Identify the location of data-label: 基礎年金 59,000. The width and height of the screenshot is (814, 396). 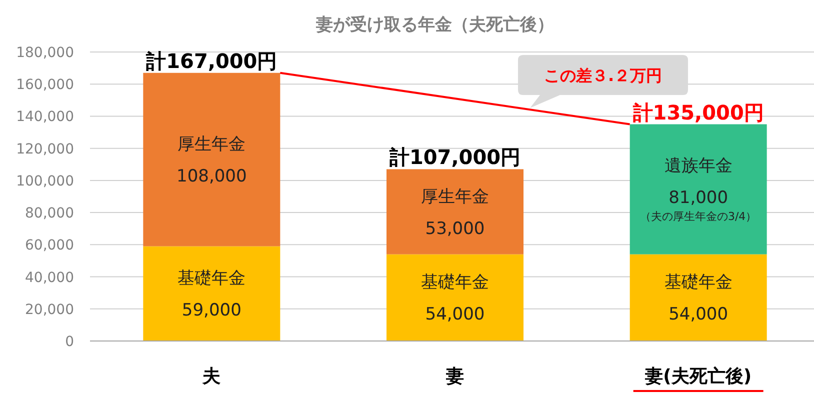
(212, 294).